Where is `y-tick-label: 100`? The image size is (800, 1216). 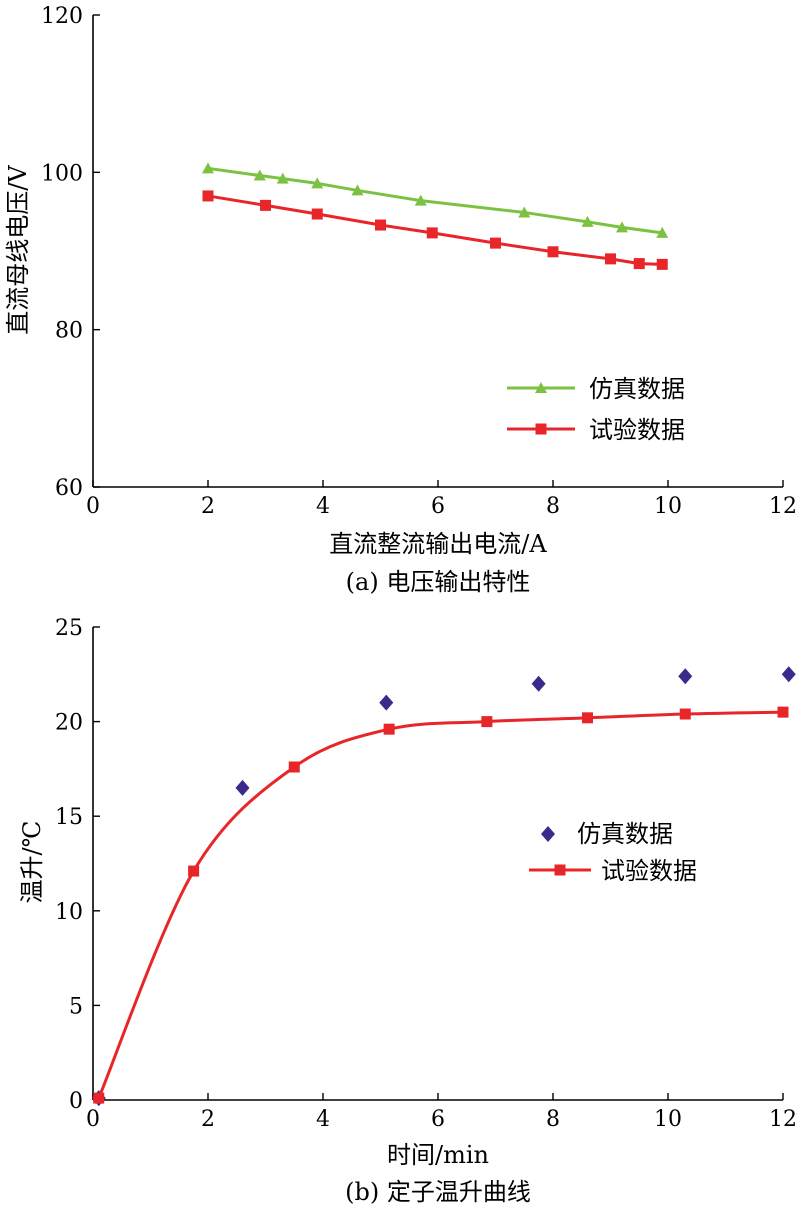
y-tick-label: 100 is located at coordinates (62, 173).